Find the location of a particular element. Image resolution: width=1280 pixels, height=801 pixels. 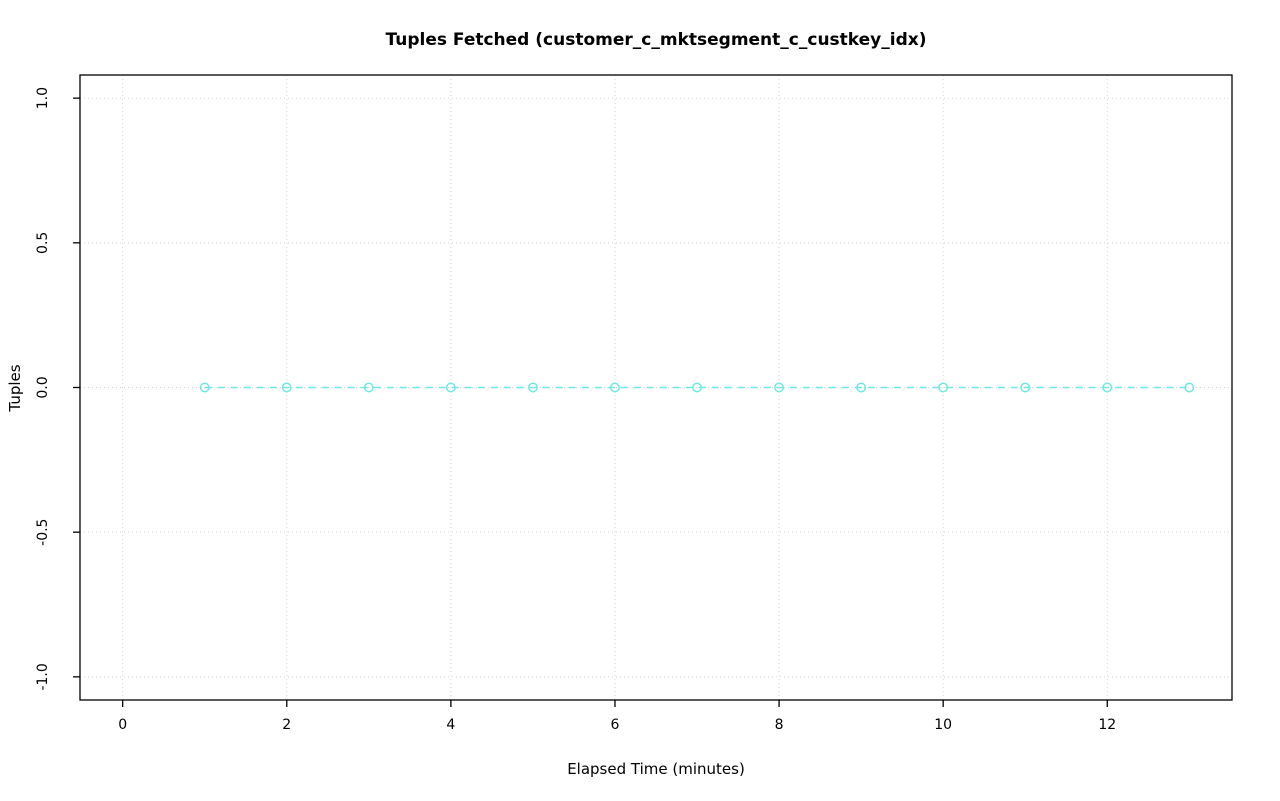

y-tick-label: -0.5 is located at coordinates (43, 532).